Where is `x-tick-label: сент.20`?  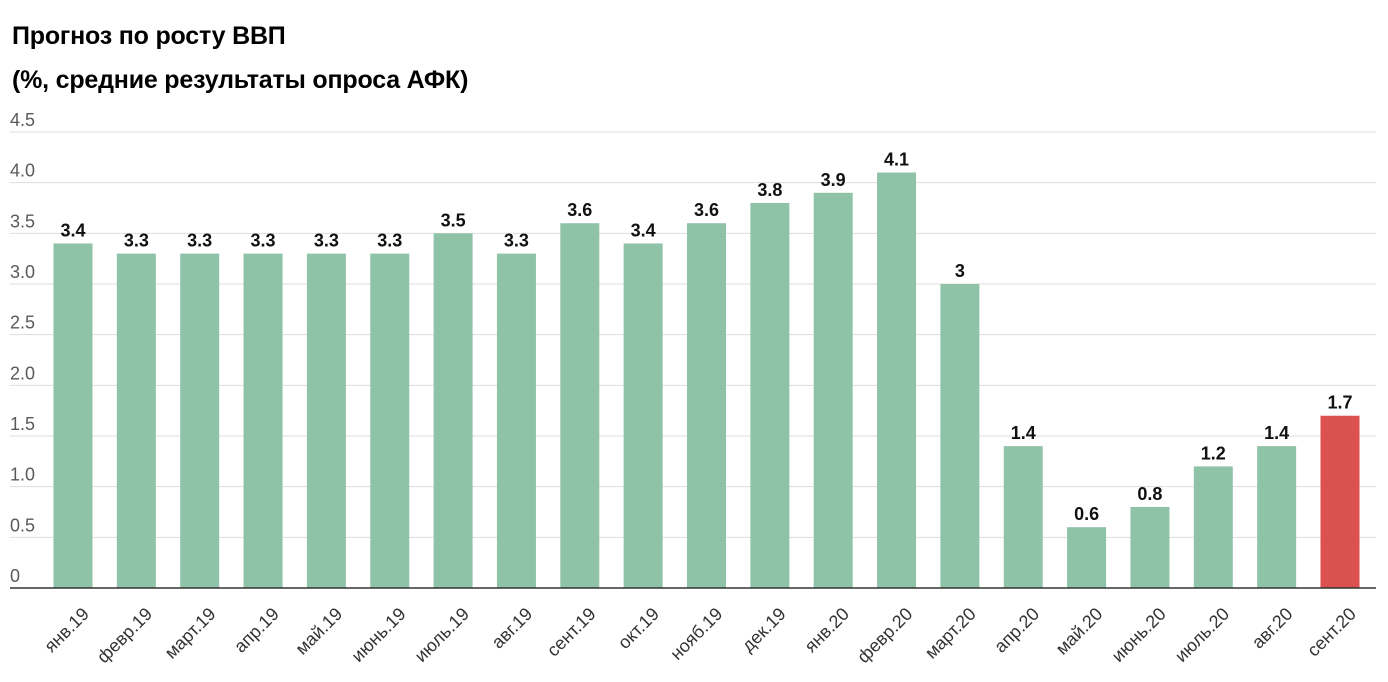 x-tick-label: сент.20 is located at coordinates (1331, 632).